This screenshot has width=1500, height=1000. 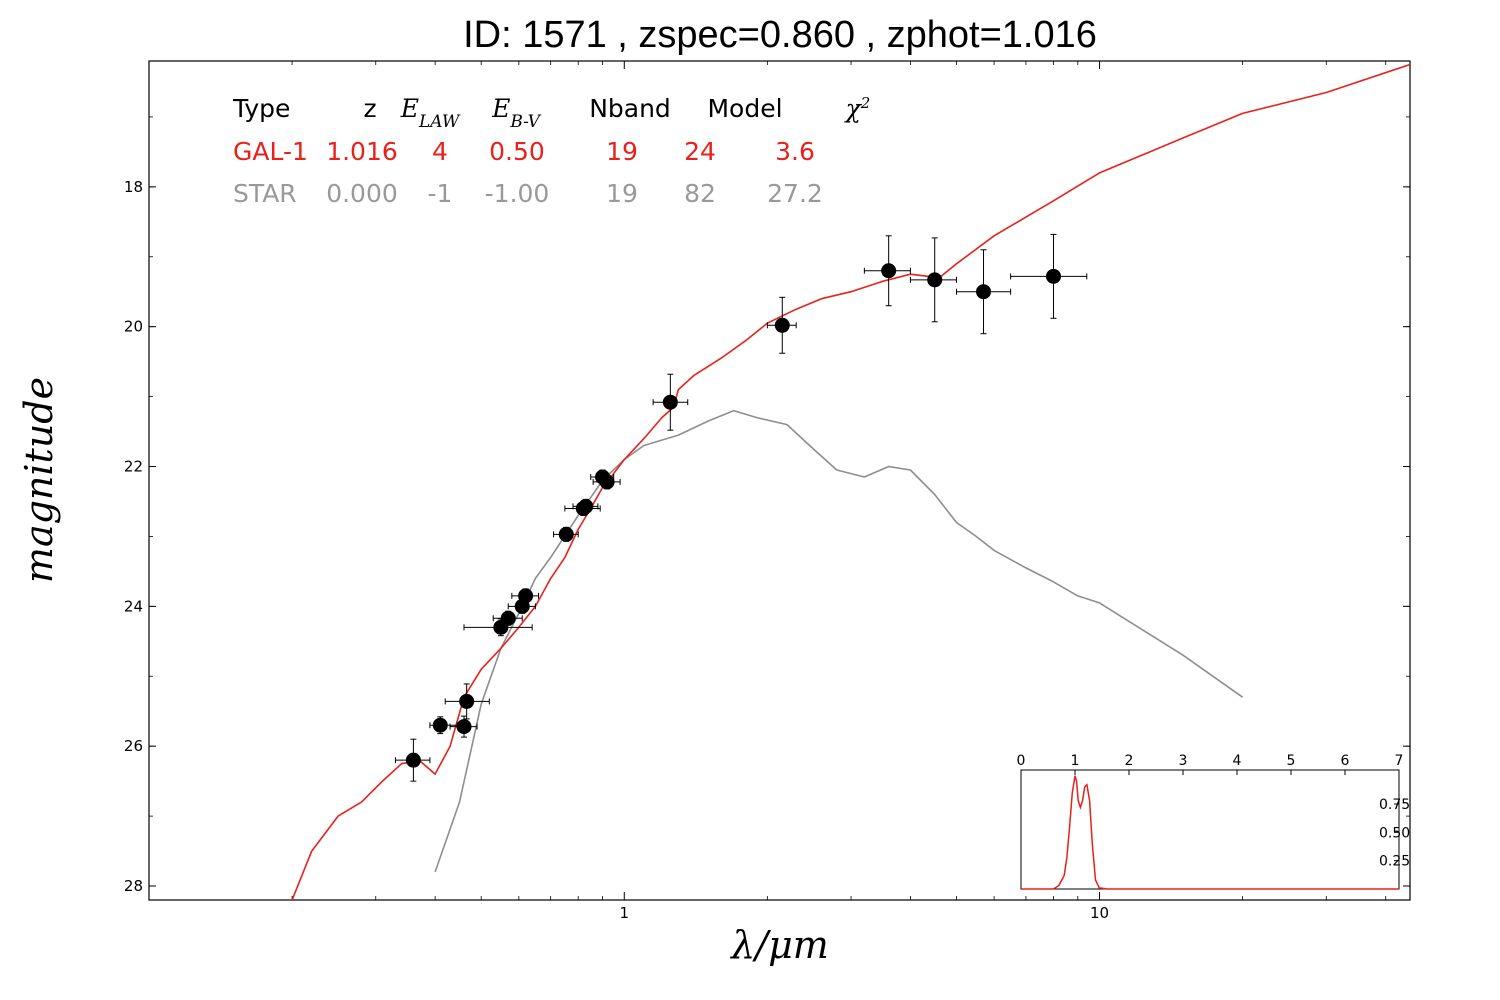 What do you see at coordinates (517, 151) in the screenshot?
I see `legend-cell: 0.50` at bounding box center [517, 151].